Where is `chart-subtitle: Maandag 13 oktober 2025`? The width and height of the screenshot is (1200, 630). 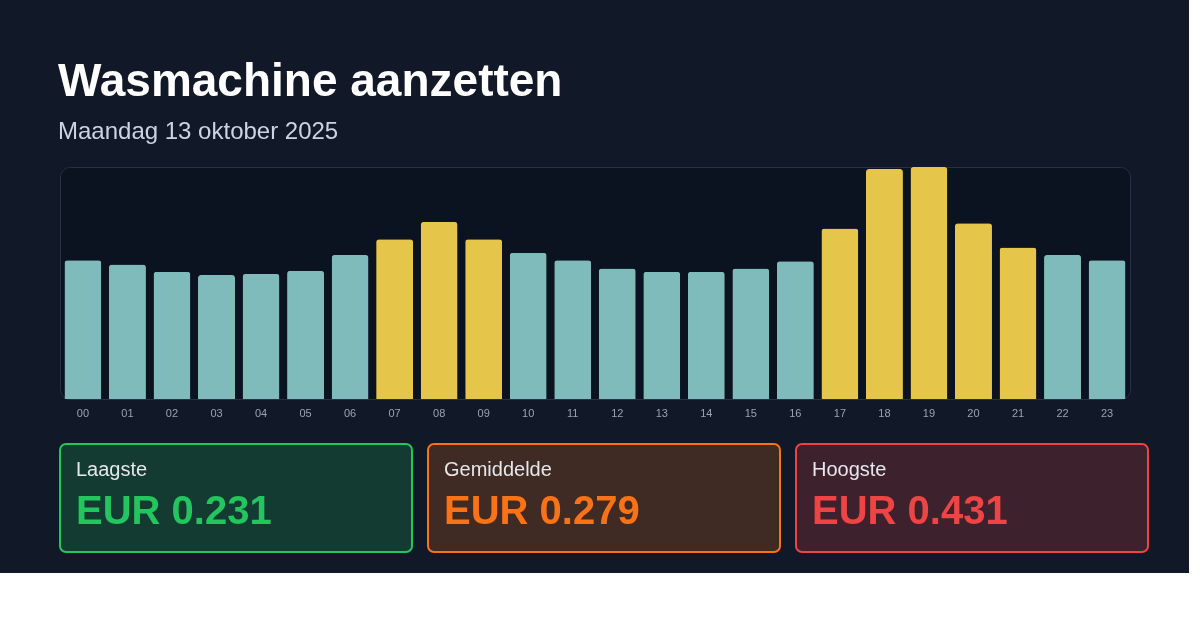 chart-subtitle: Maandag 13 oktober 2025 is located at coordinates (198, 130).